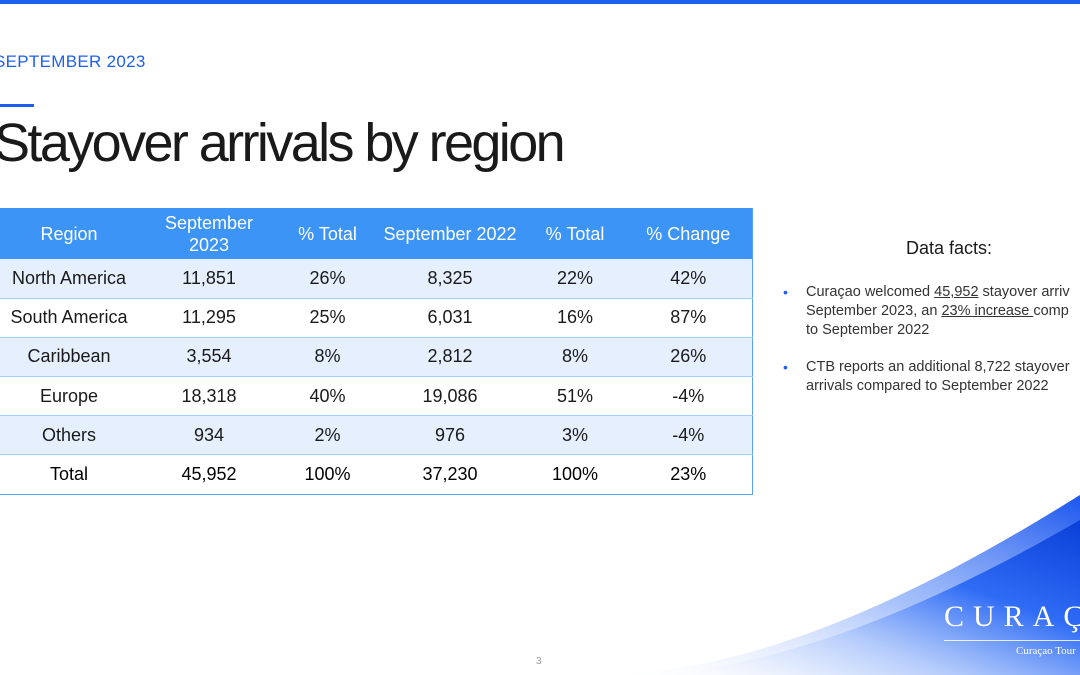  I want to click on logo-divider, so click(1012, 640).